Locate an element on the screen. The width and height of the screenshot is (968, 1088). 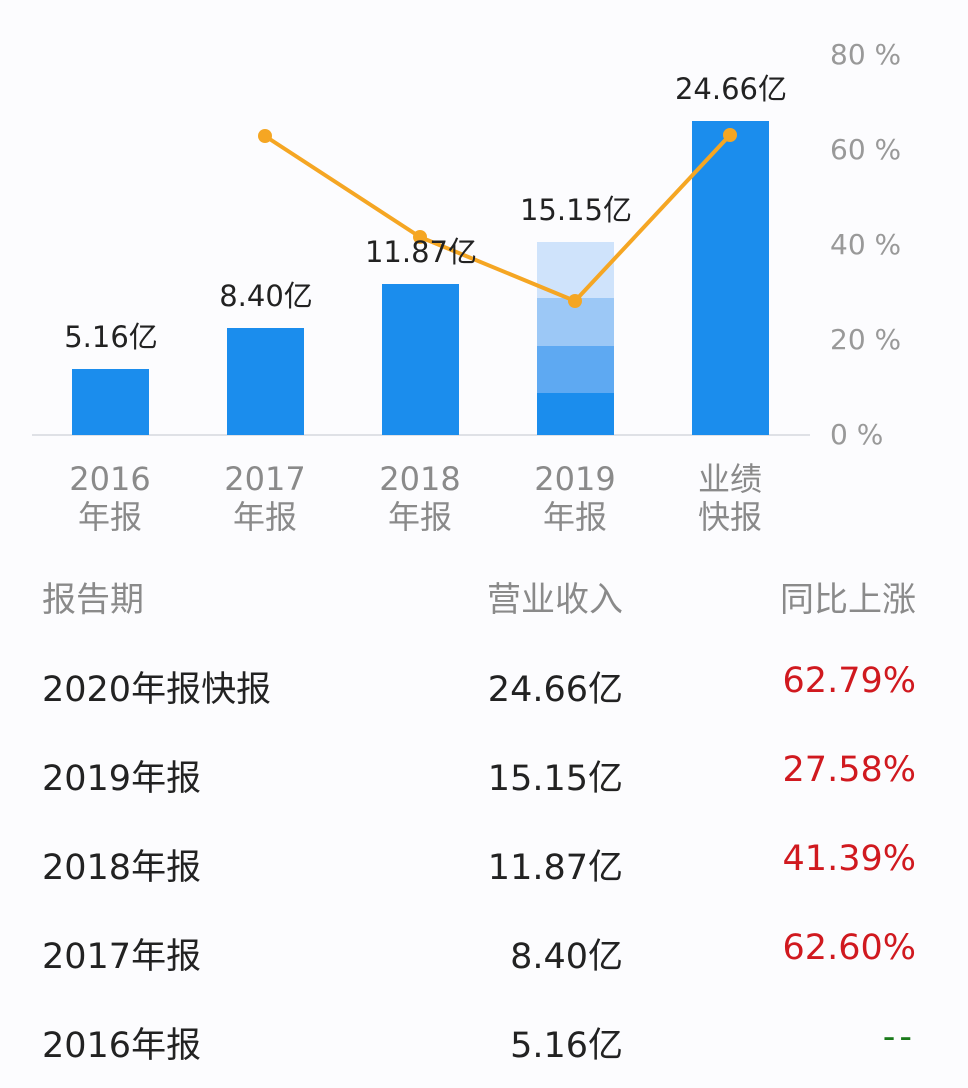
row-yoy: 62.60% is located at coordinates (849, 948).